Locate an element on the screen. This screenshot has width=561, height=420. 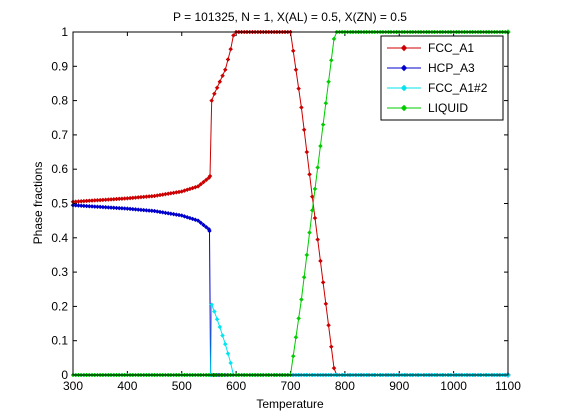
y-tick-label: 0.5 is located at coordinates (59, 204).